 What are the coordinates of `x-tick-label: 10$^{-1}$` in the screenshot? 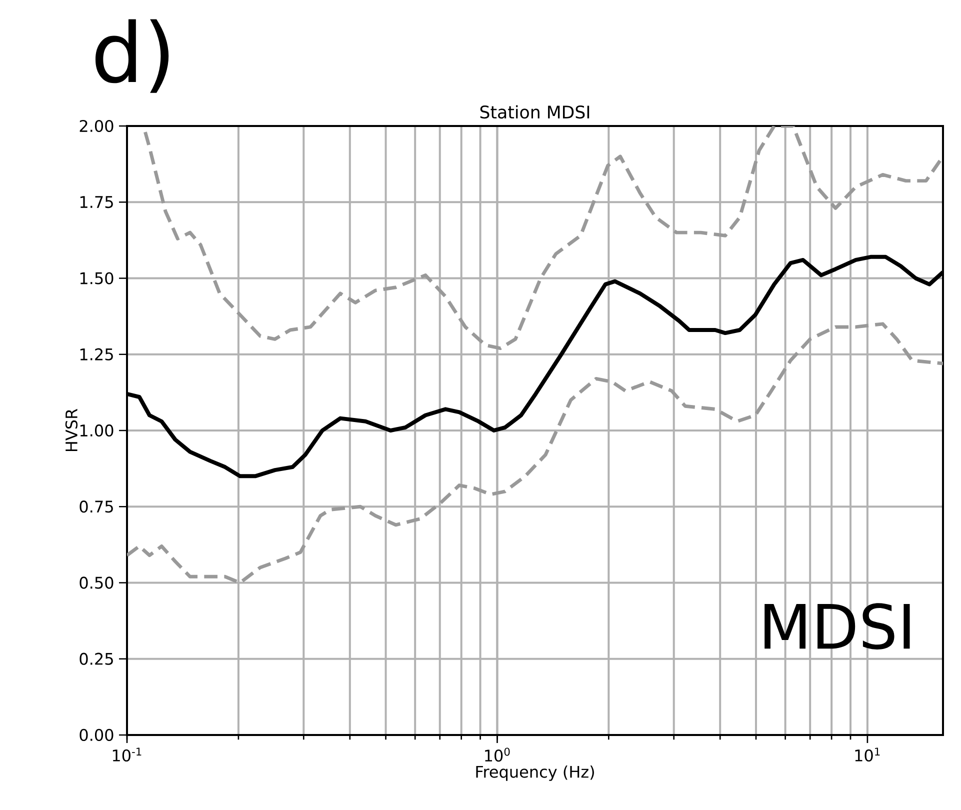 It's located at (127, 755).